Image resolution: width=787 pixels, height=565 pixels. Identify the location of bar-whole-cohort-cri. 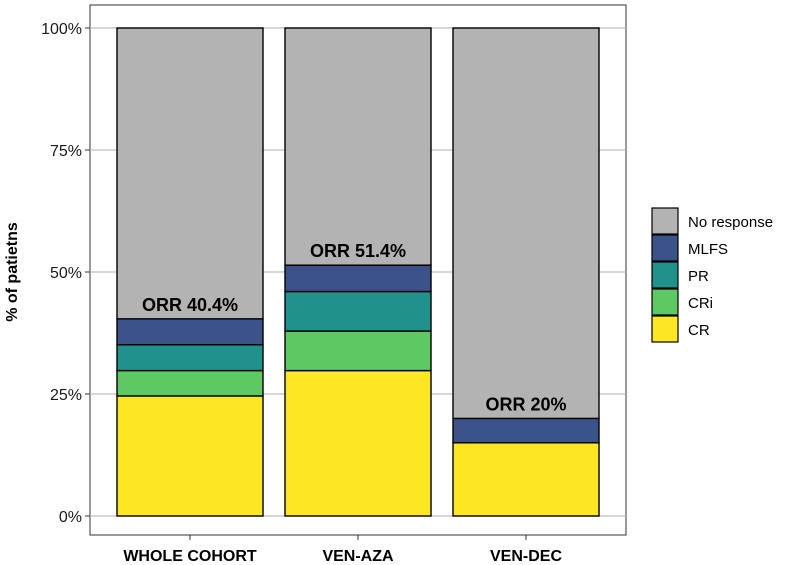
(190, 383).